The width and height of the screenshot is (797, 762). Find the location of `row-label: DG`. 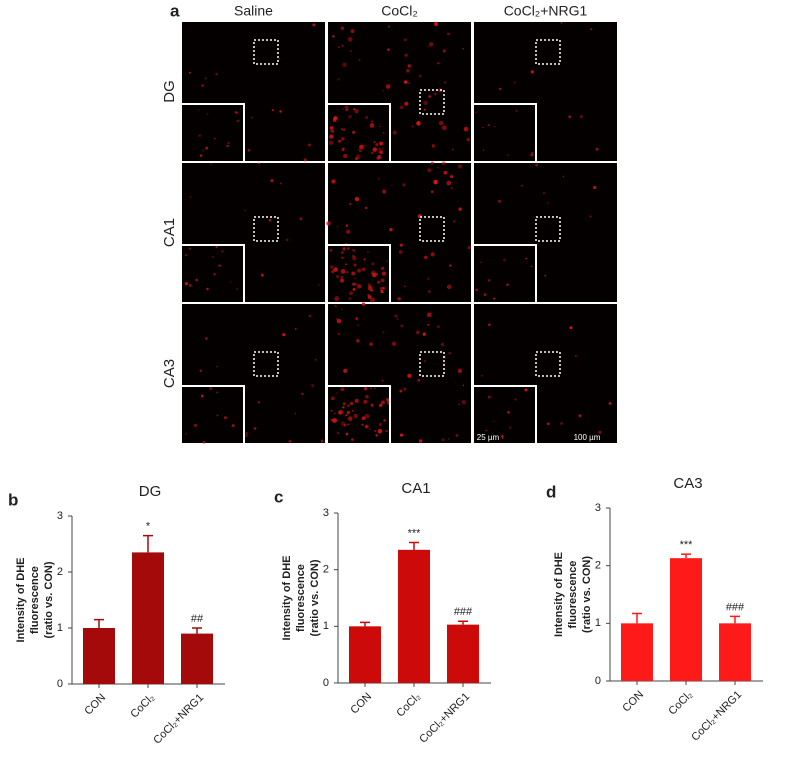

row-label: DG is located at coordinates (169, 91).